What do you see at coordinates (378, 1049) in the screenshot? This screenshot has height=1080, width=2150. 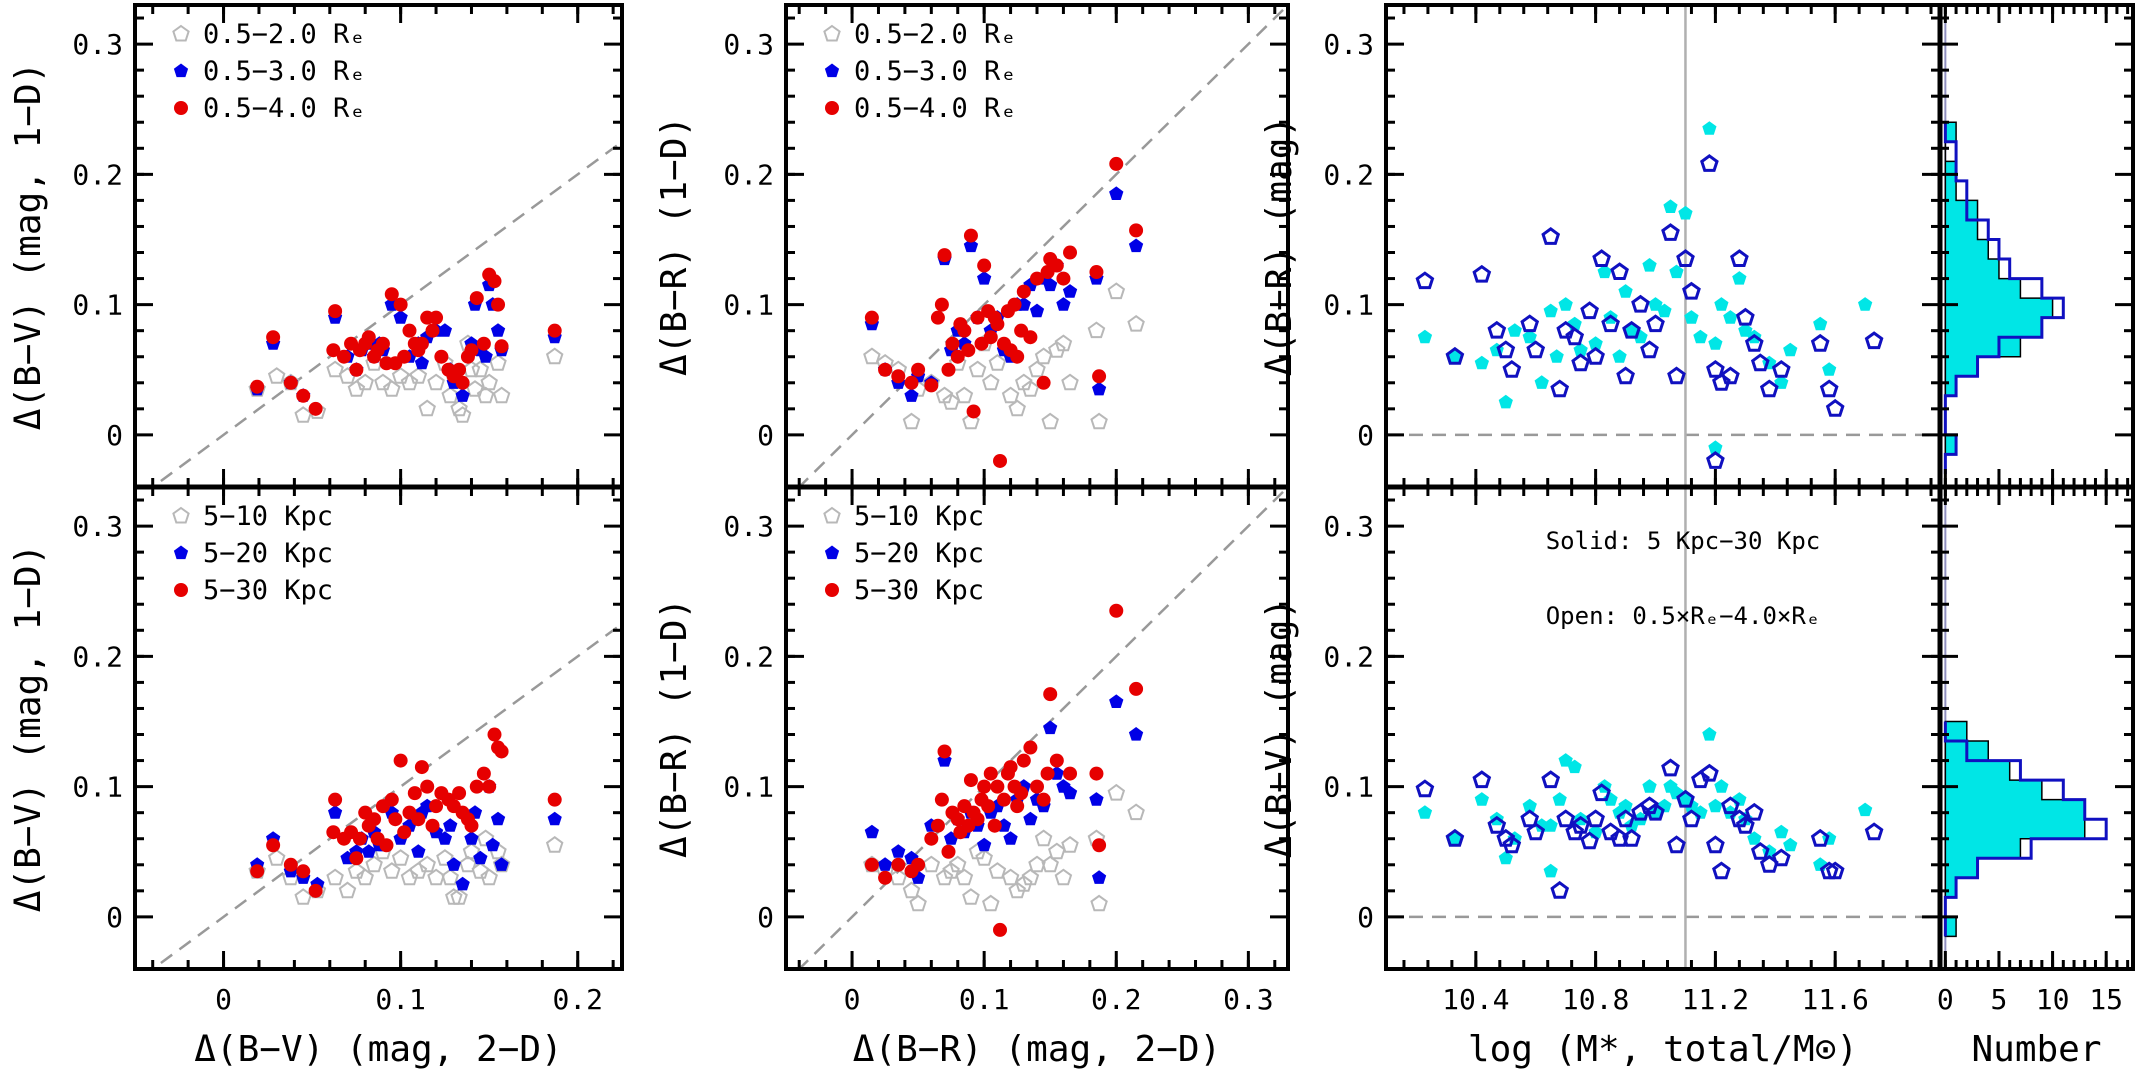 I see `x-axis-label: Δ(B−V) (mag, 2−D)` at bounding box center [378, 1049].